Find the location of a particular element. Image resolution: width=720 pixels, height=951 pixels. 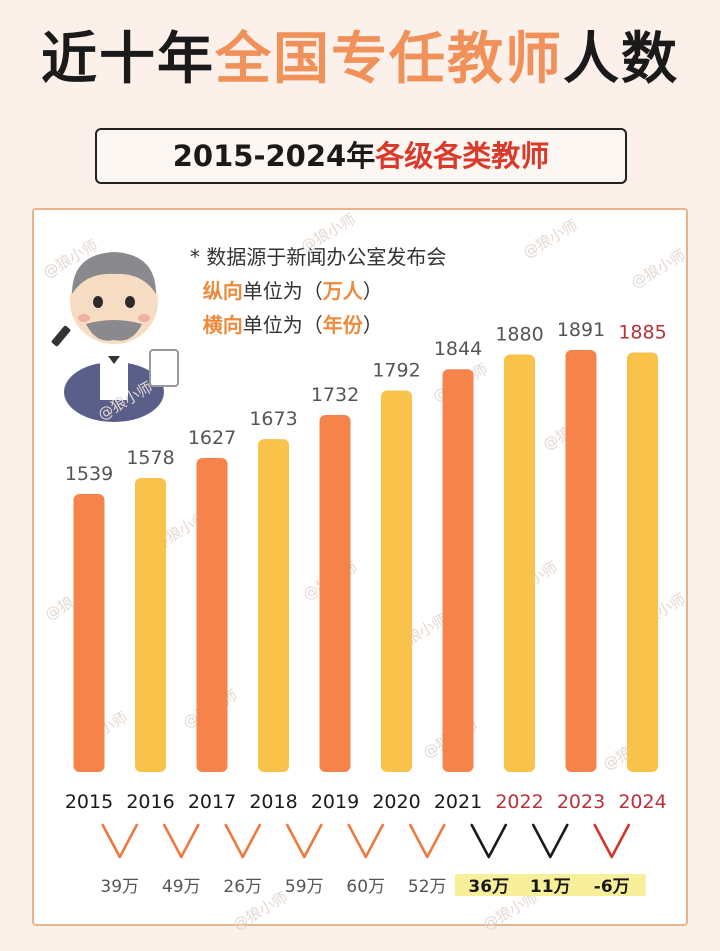

title-part-1: 近十年 is located at coordinates (128, 59).